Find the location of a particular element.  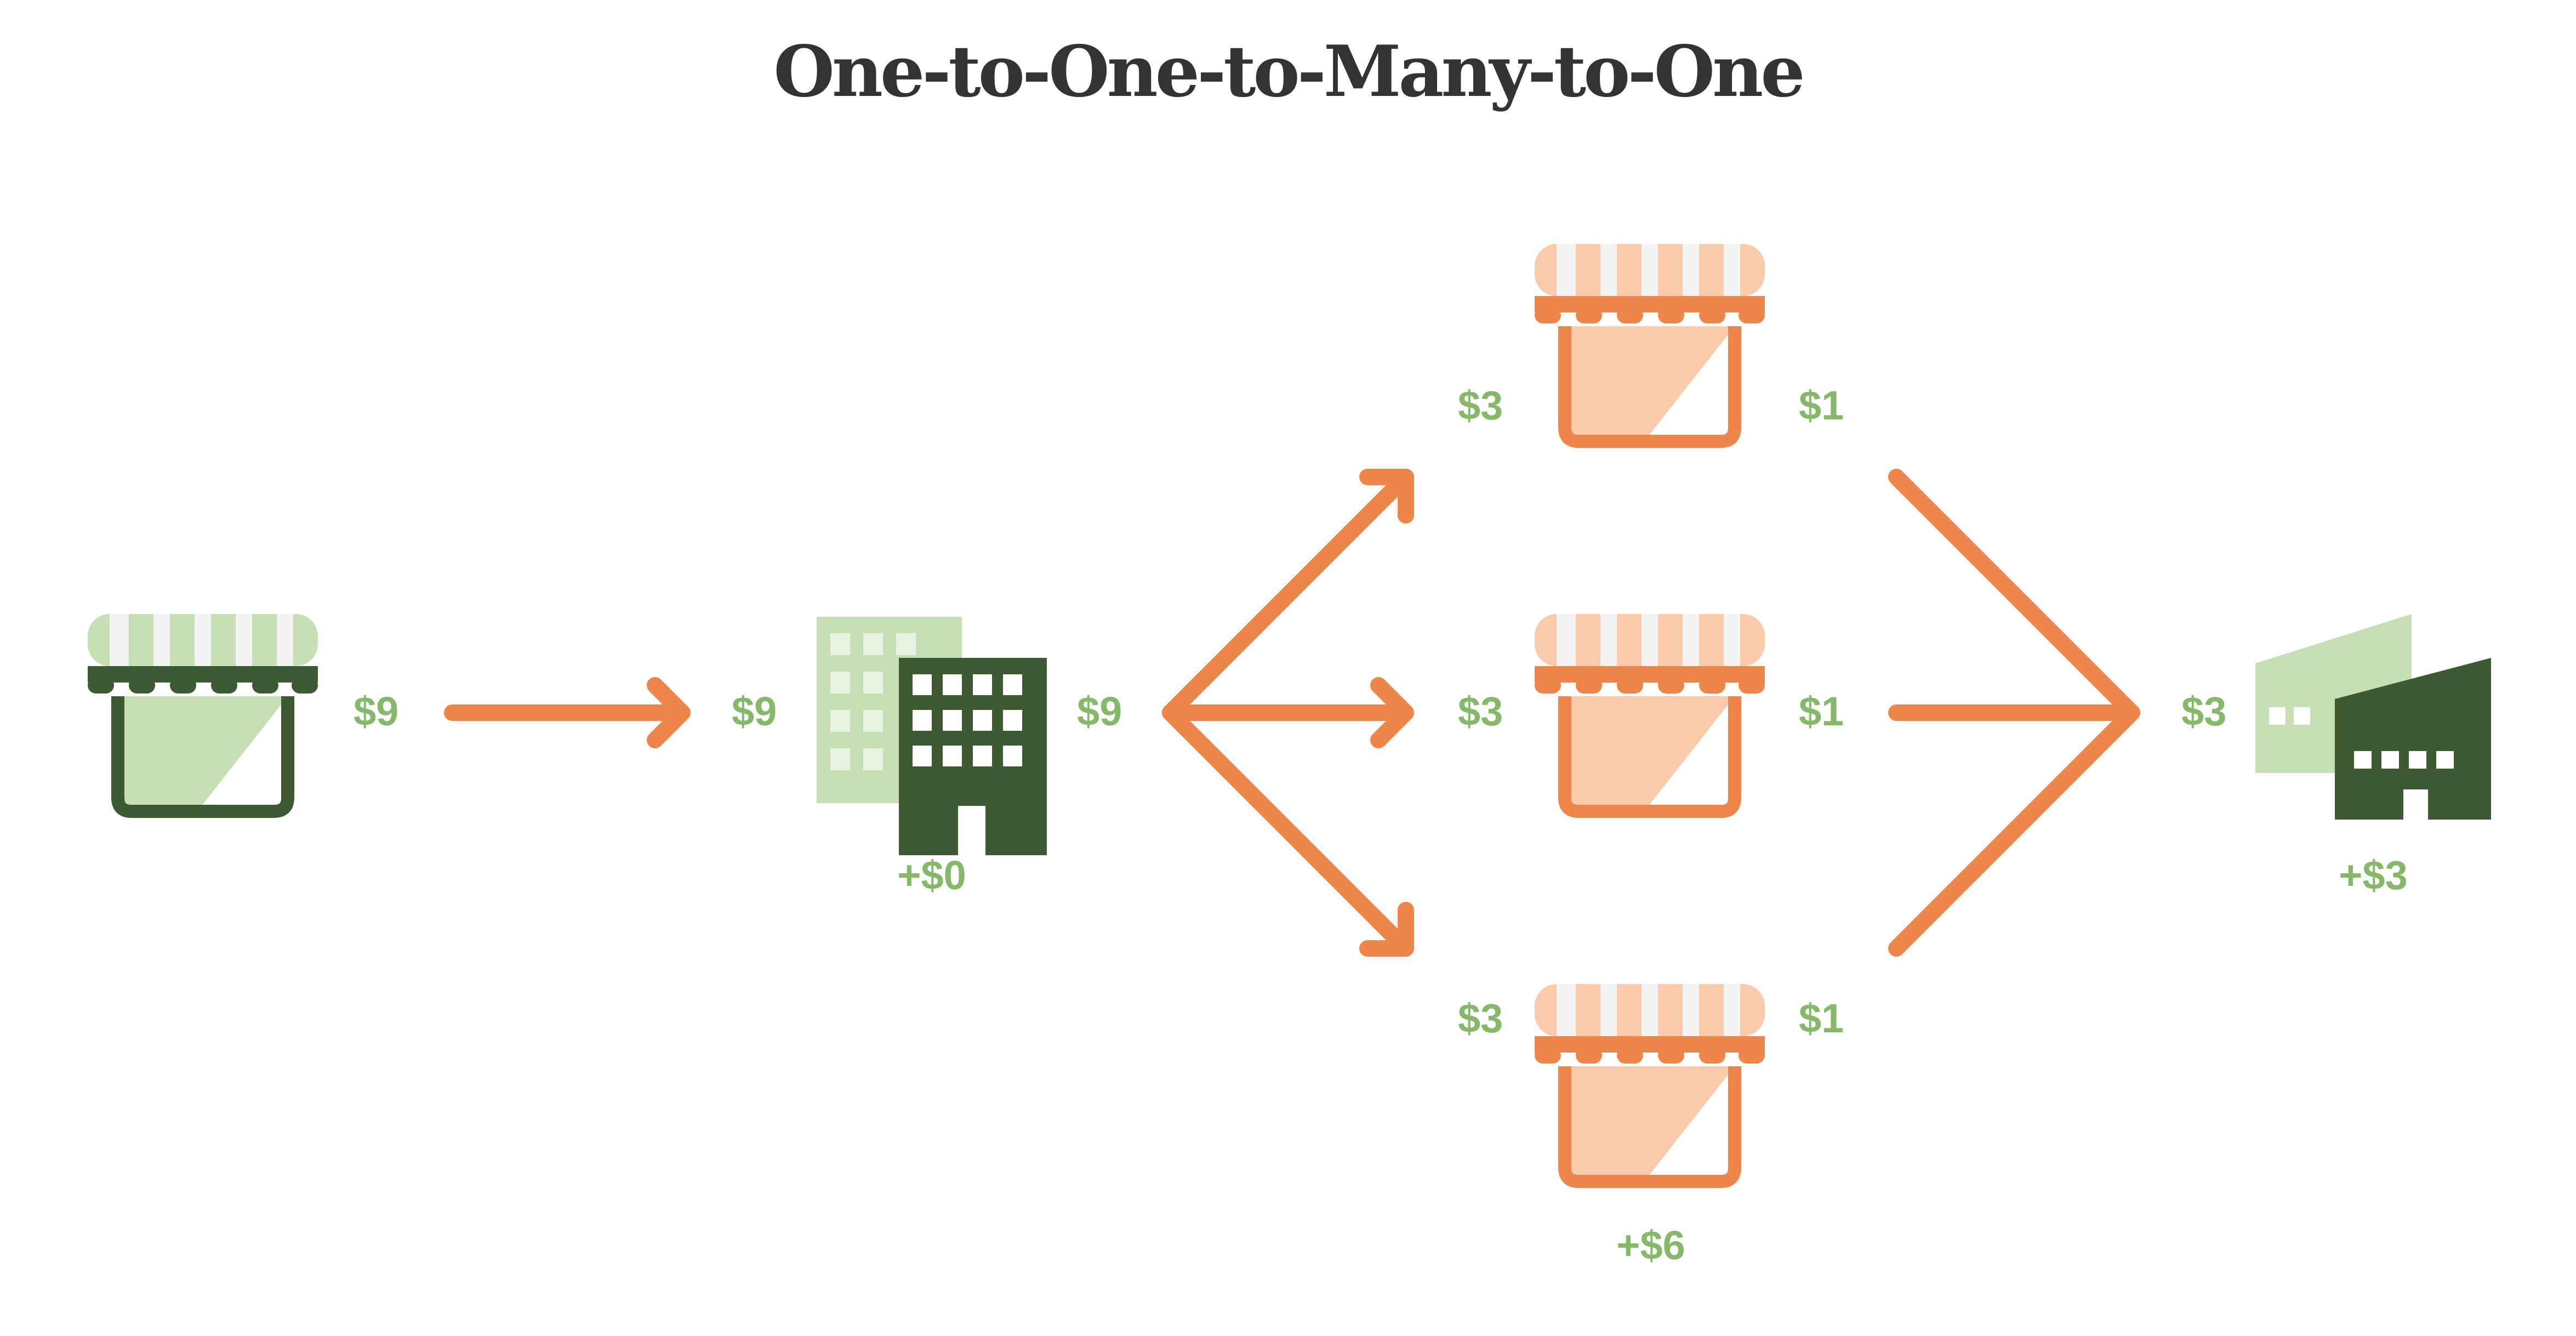

store-2-in-value: $3 is located at coordinates (1480, 712).